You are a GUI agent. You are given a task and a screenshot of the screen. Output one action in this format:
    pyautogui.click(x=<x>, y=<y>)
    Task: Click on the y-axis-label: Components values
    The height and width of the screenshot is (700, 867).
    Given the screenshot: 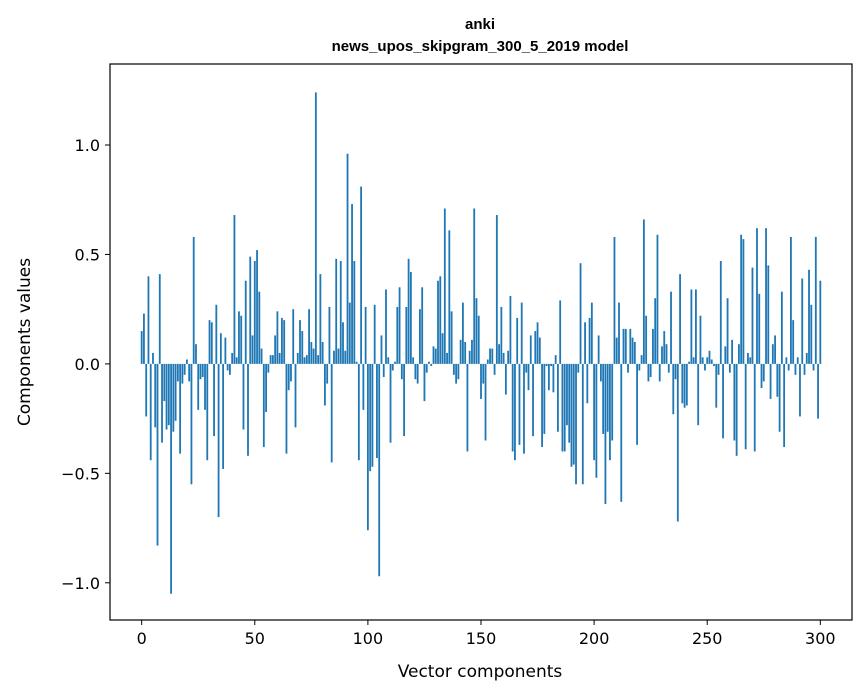 What is the action you would take?
    pyautogui.click(x=25, y=342)
    